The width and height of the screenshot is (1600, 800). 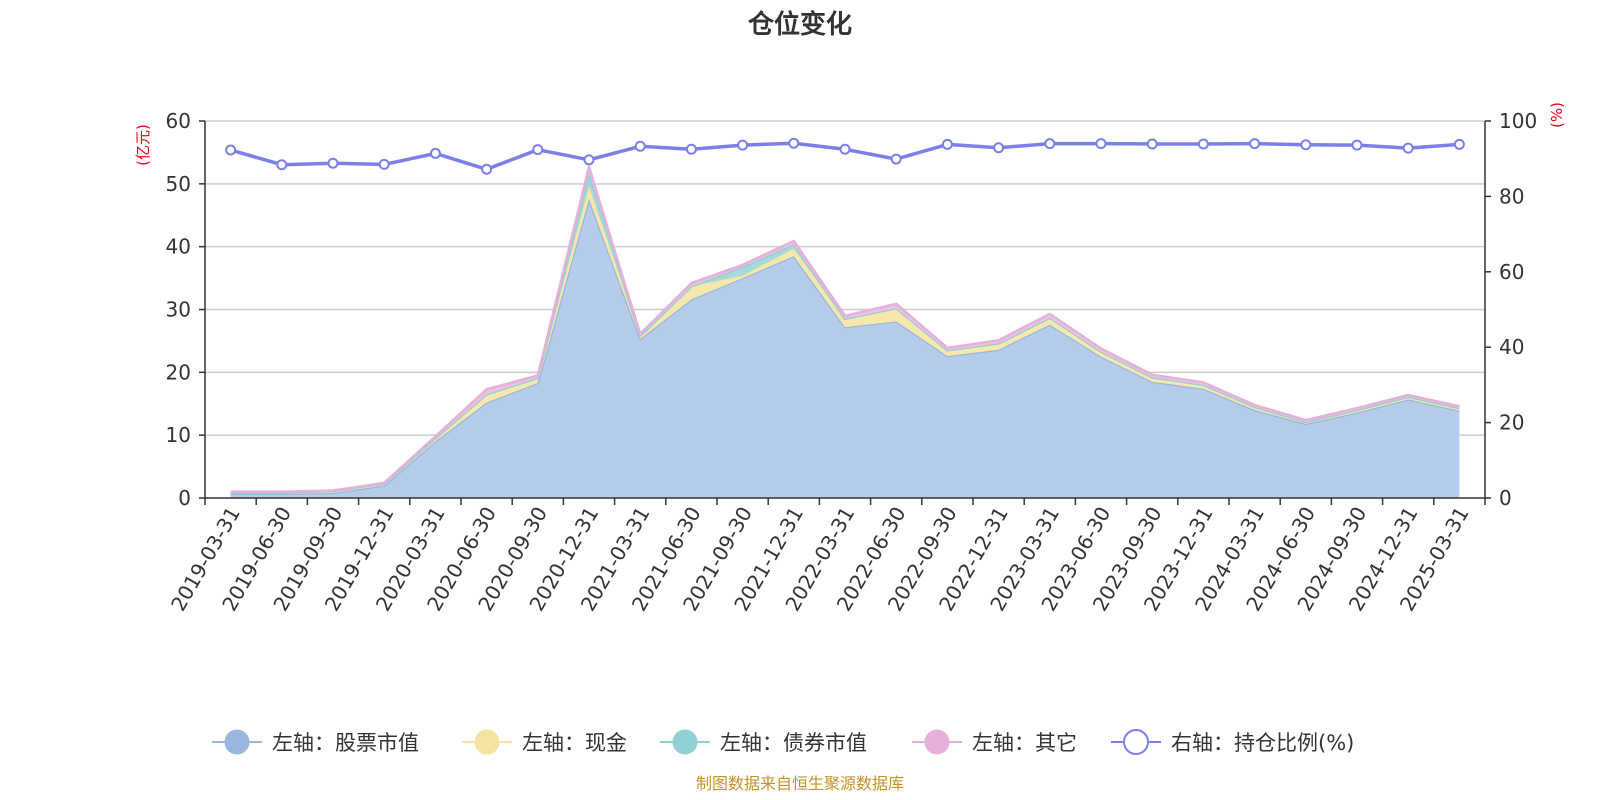 I want to click on legend: 左轴：股票市值 左轴：现金 左轴：债券市值 左轴：其它 右轴：持仓比例(%), so click(x=783, y=742).